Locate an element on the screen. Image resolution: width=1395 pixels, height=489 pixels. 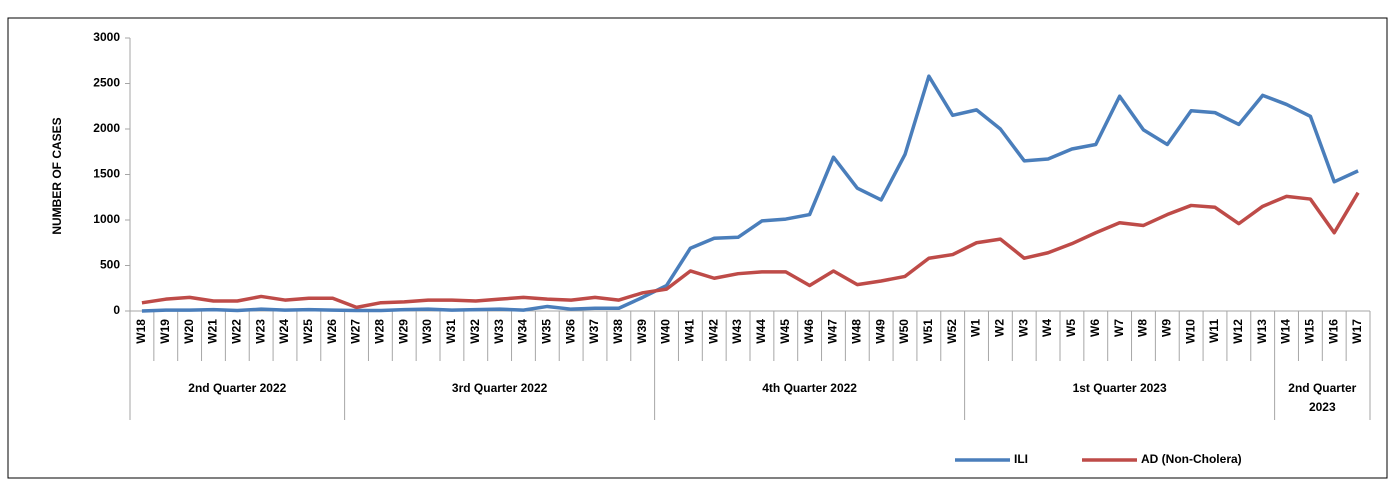
x-tick-label: W19 is located at coordinates (165, 331).